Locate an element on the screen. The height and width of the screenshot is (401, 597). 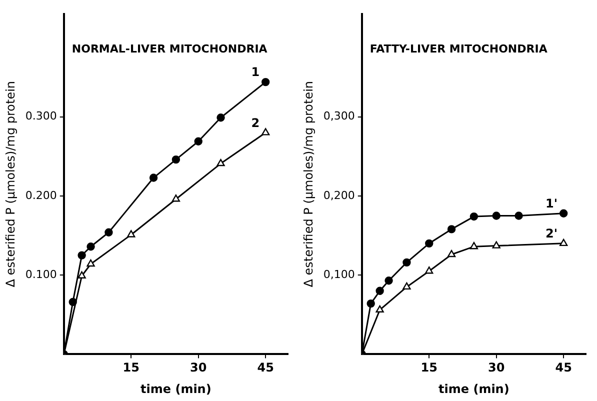
series-label: 2 is located at coordinates (255, 123).